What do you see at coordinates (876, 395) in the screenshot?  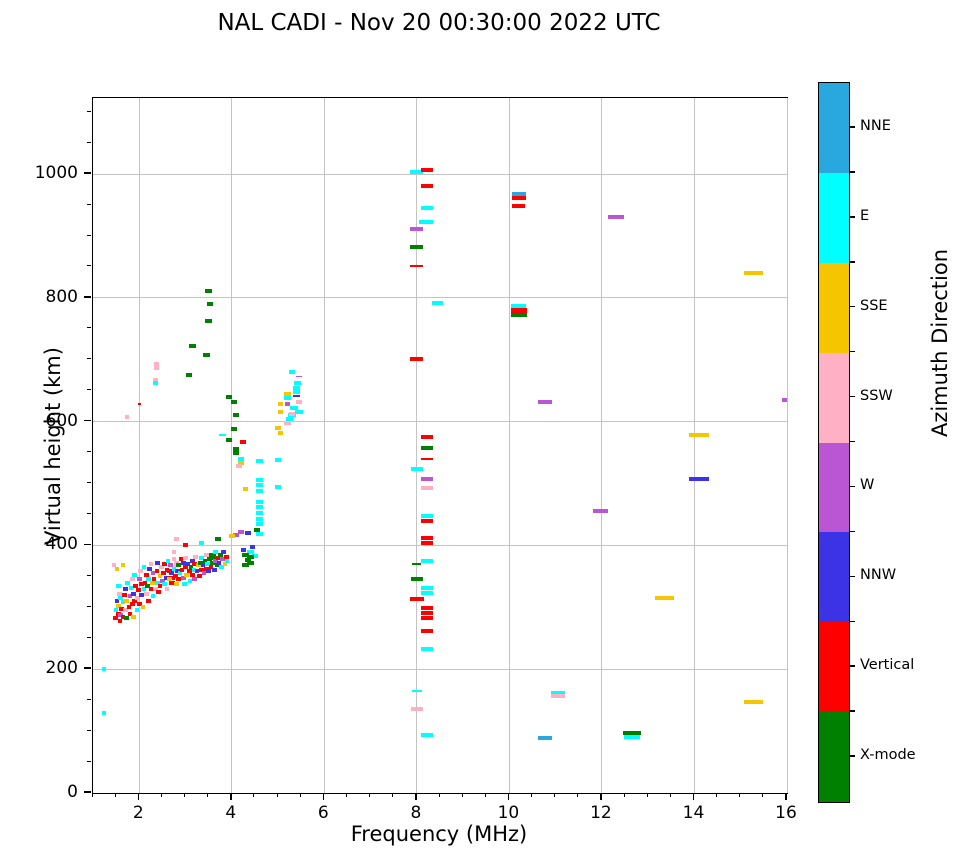 I see `colorbar-tick-label: SSW` at bounding box center [876, 395].